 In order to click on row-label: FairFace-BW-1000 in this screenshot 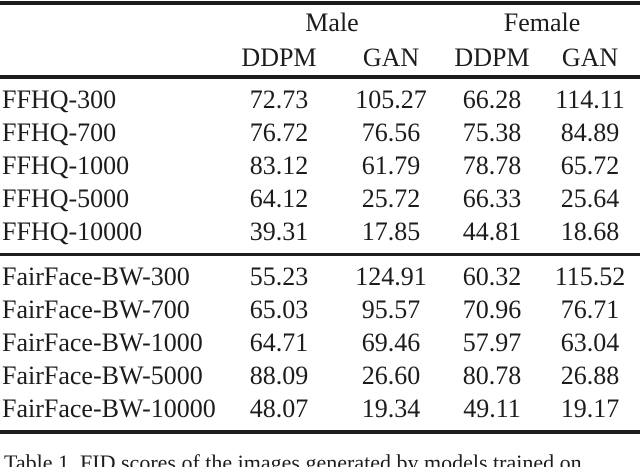, I will do `click(102, 342)`.